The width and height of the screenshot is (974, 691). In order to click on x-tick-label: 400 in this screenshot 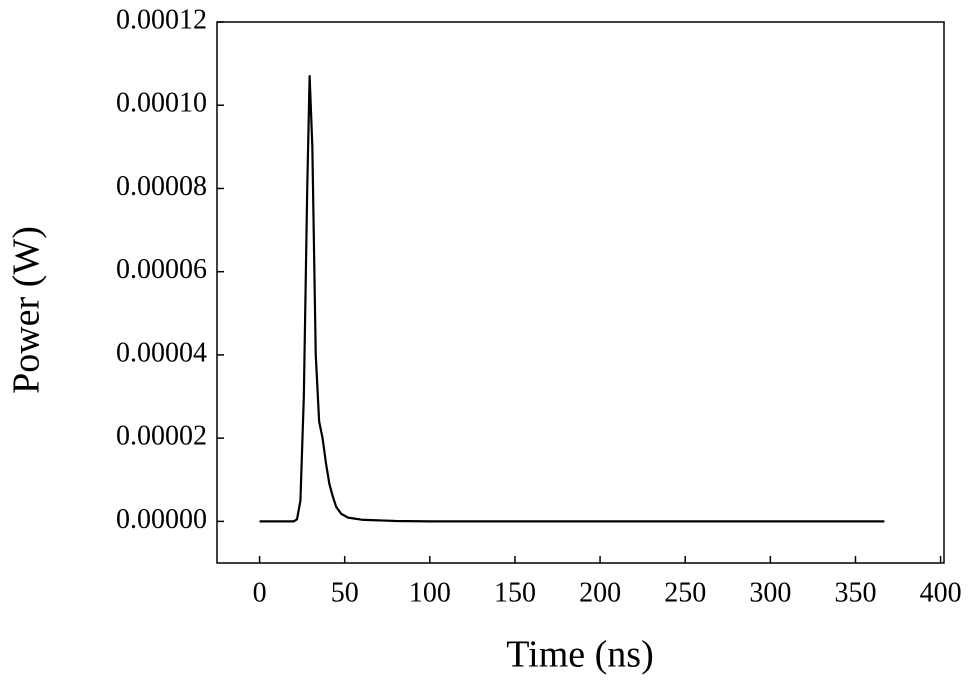, I will do `click(941, 592)`.